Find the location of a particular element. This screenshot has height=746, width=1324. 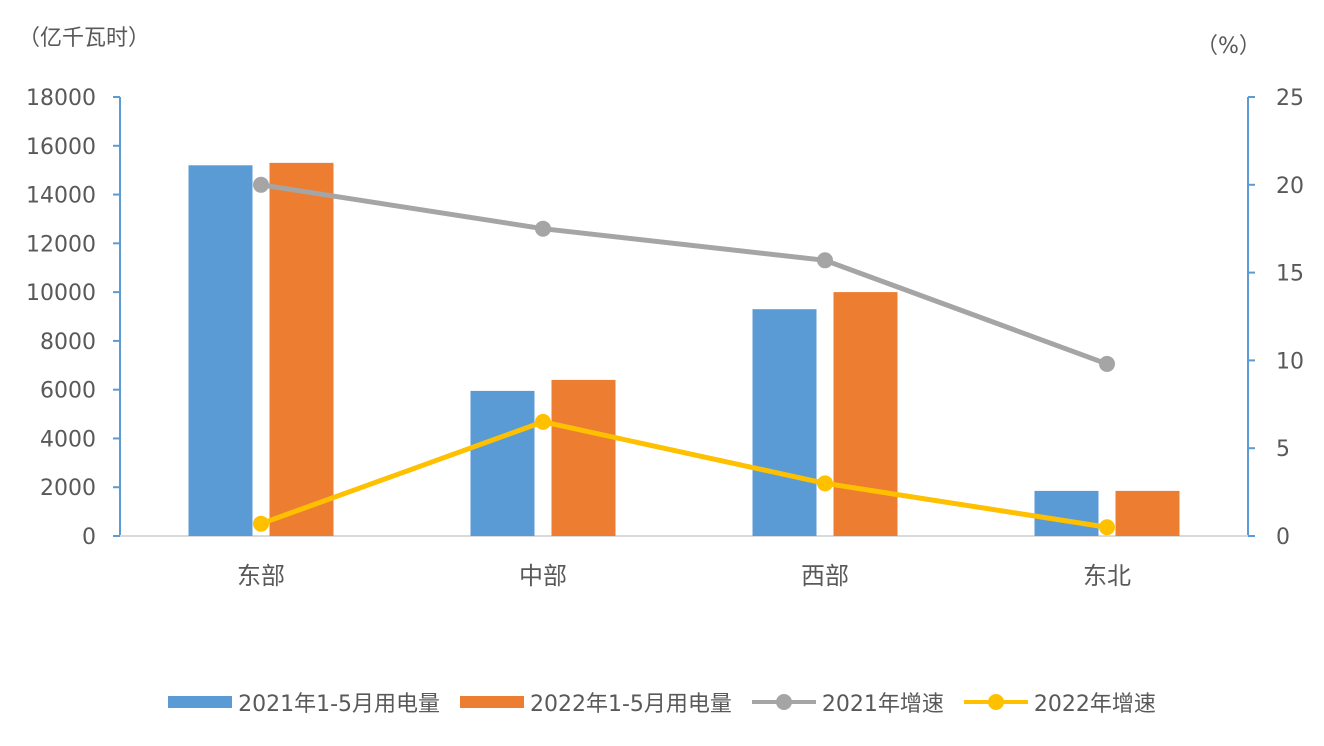

right-axis-unit-label: （%） is located at coordinates (1228, 46).